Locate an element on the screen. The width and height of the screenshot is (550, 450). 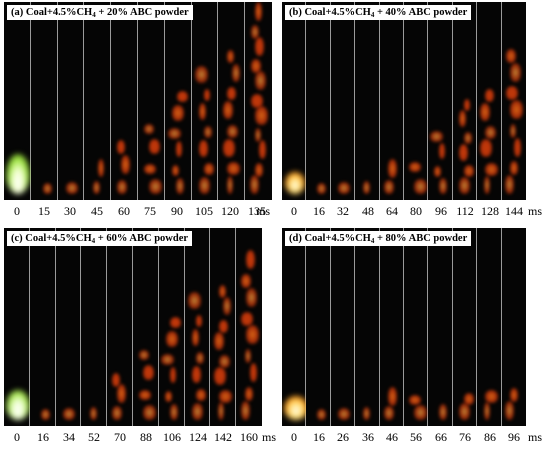
time-label: 120 is located at coordinates (230, 211).